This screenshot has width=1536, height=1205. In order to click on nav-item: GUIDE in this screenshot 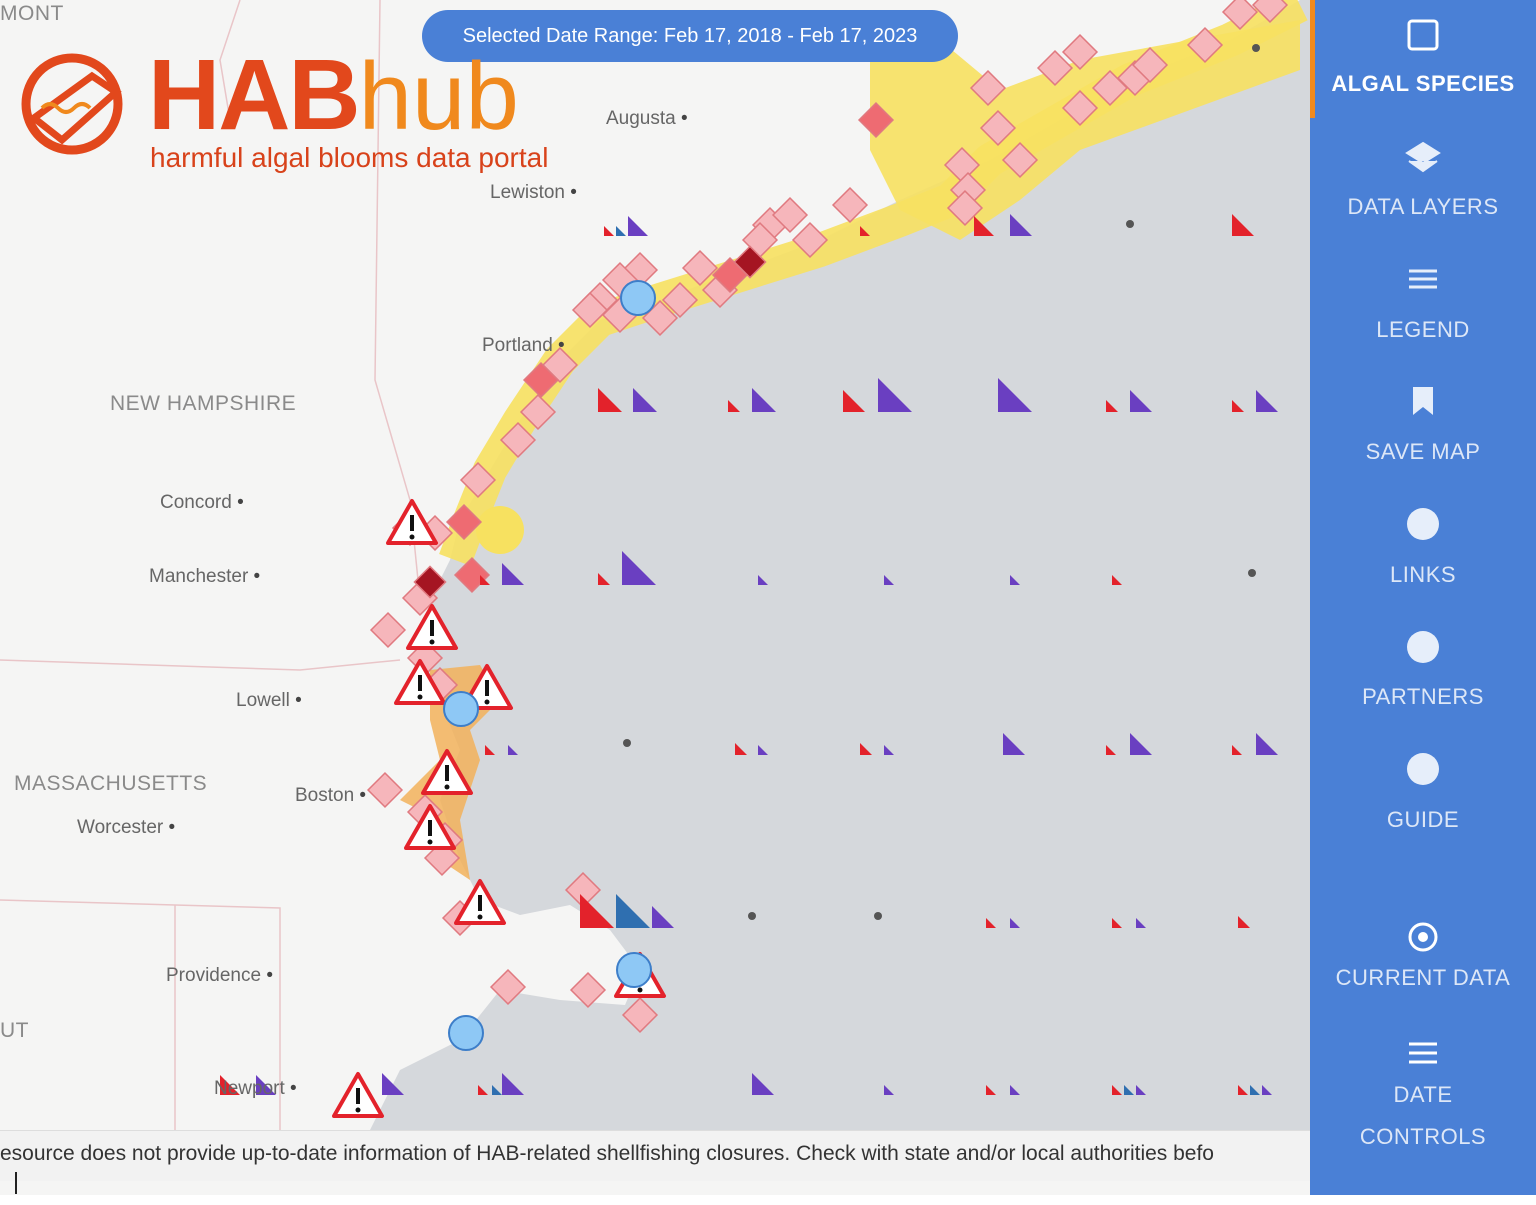, I will do `click(1423, 819)`.